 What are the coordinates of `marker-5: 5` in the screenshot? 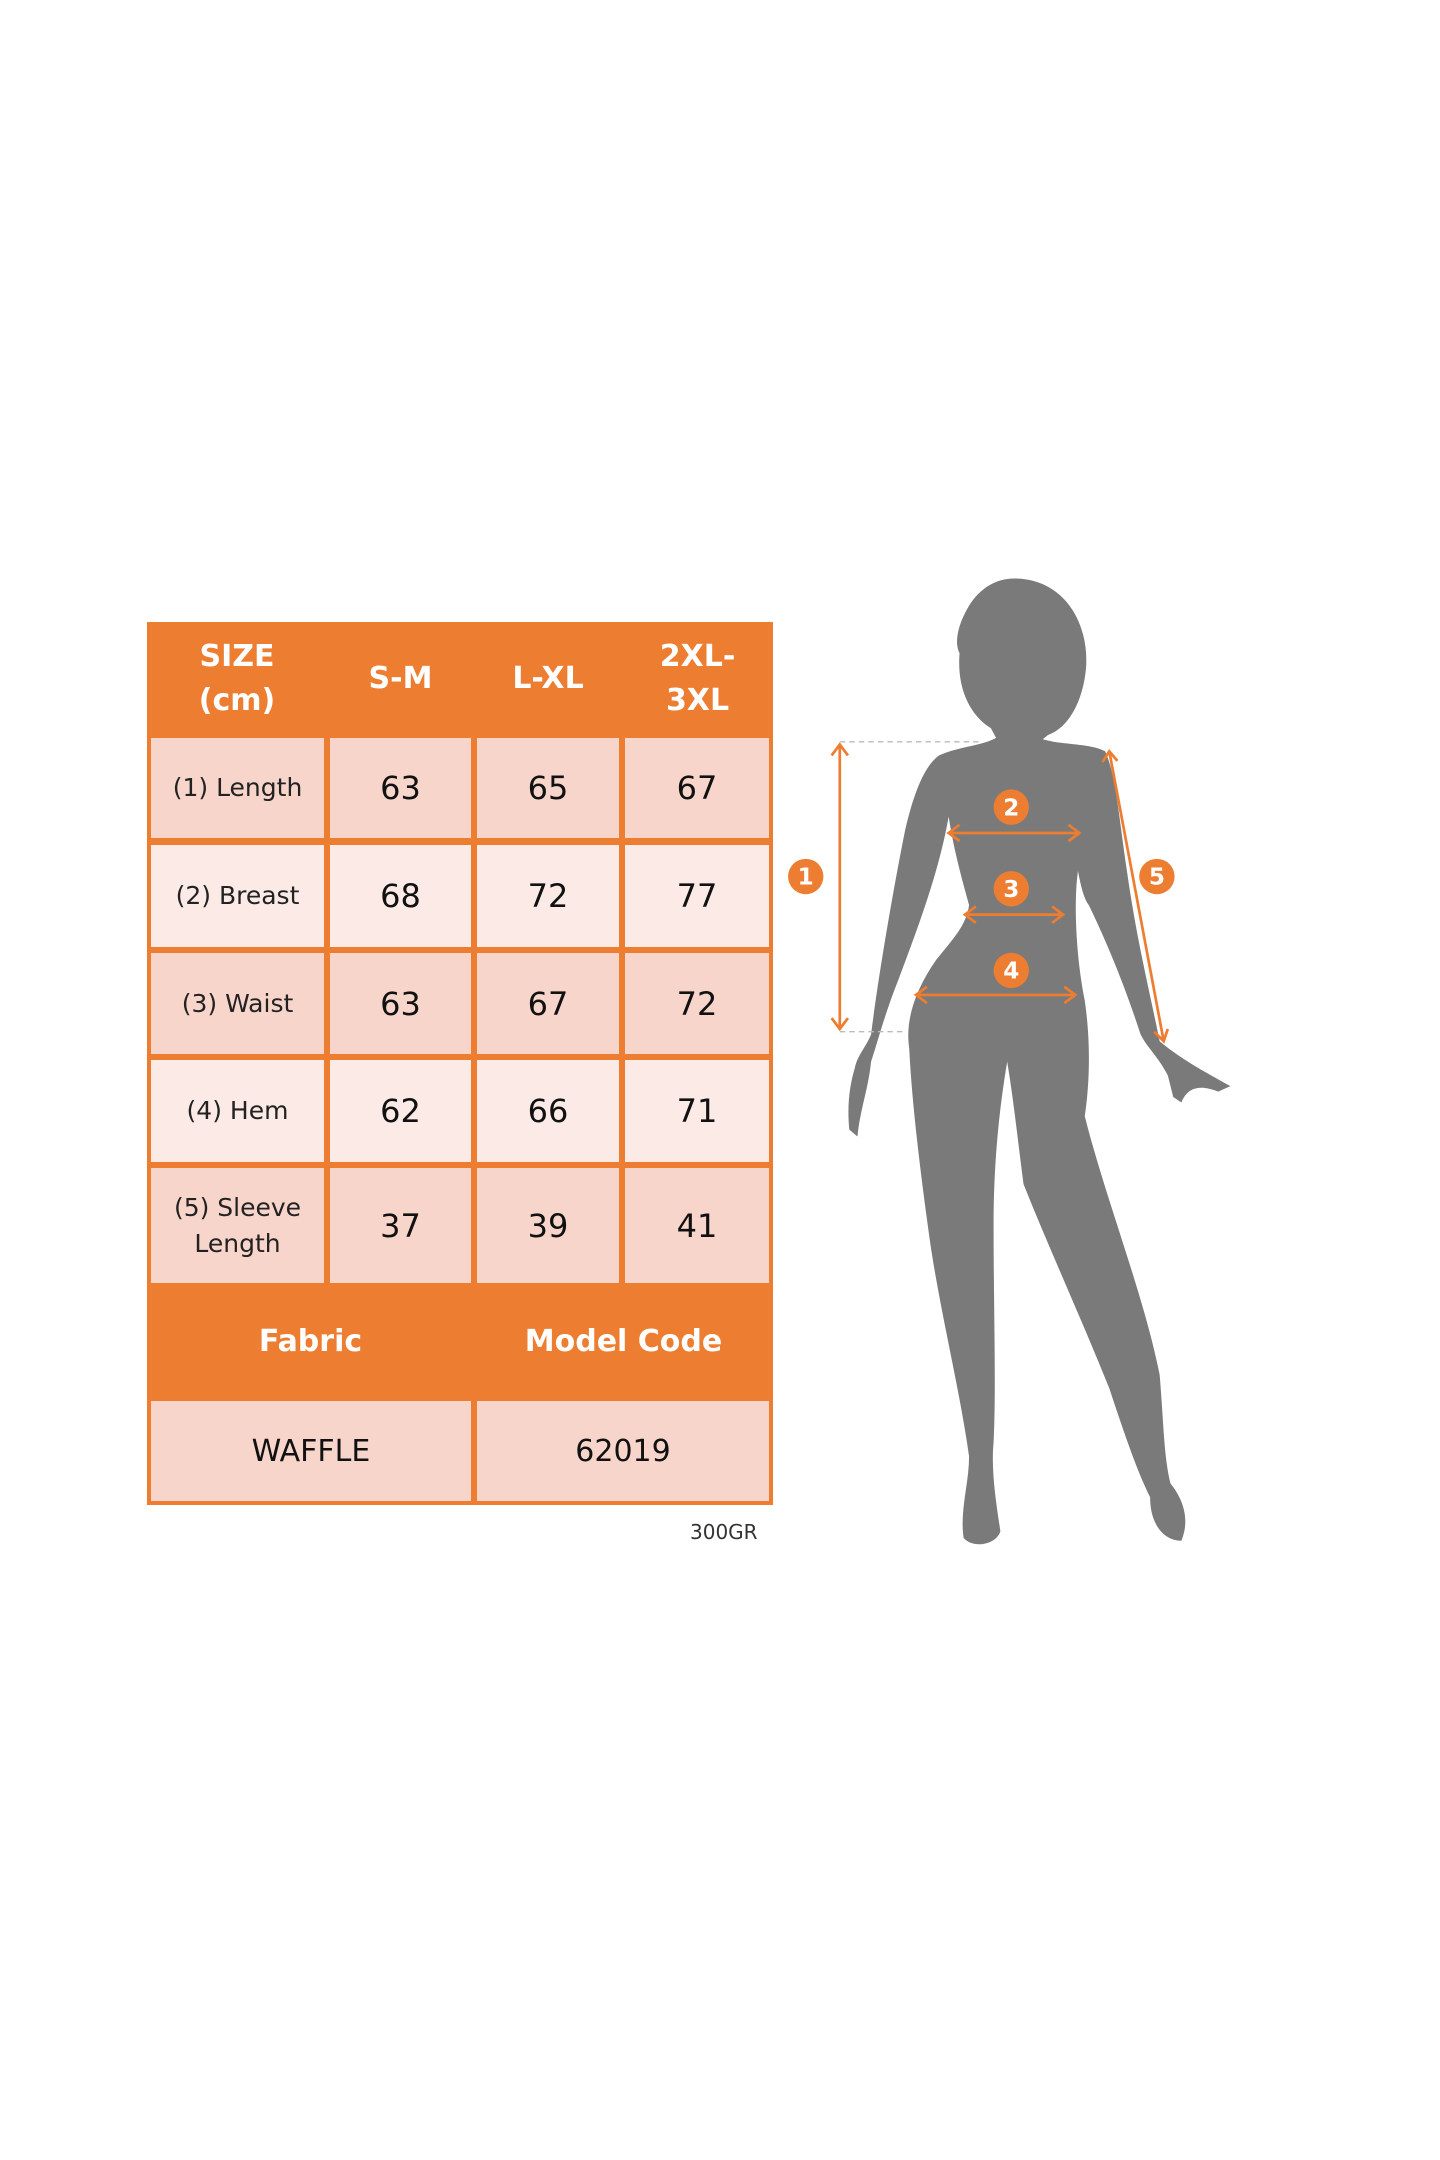 It's located at (1157, 878).